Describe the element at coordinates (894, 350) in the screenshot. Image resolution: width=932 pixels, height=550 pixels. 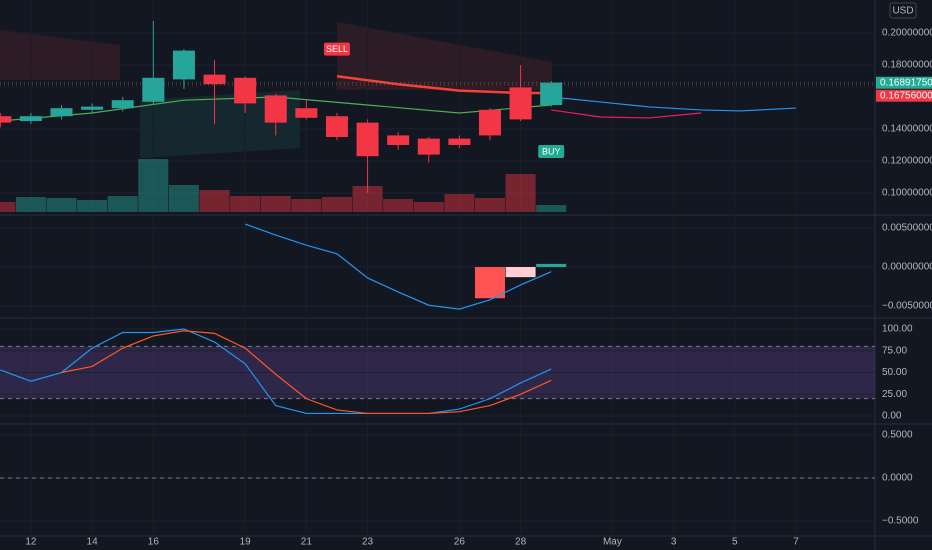
I see `y-tick-label: 75.00` at that location.